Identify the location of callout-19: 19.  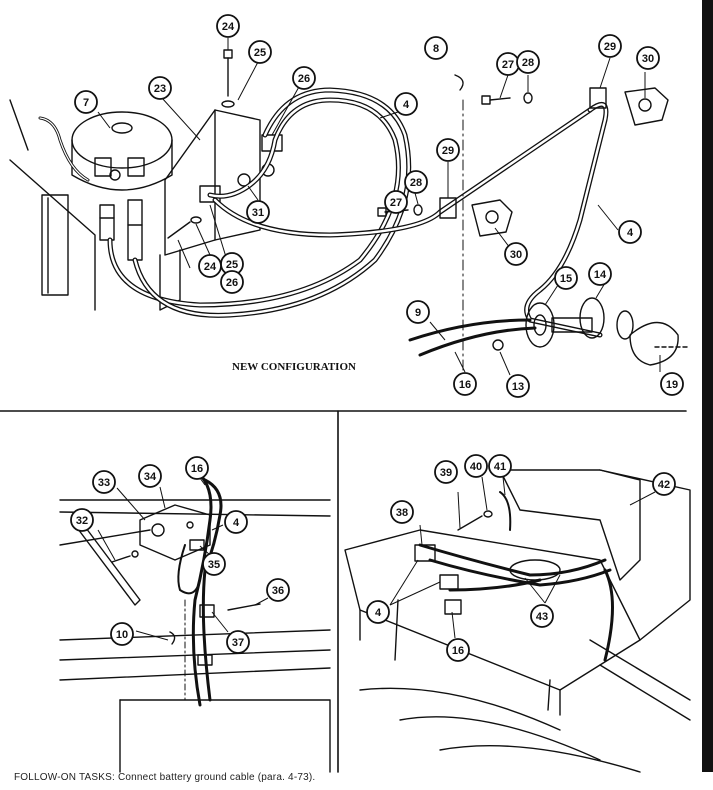
(672, 384).